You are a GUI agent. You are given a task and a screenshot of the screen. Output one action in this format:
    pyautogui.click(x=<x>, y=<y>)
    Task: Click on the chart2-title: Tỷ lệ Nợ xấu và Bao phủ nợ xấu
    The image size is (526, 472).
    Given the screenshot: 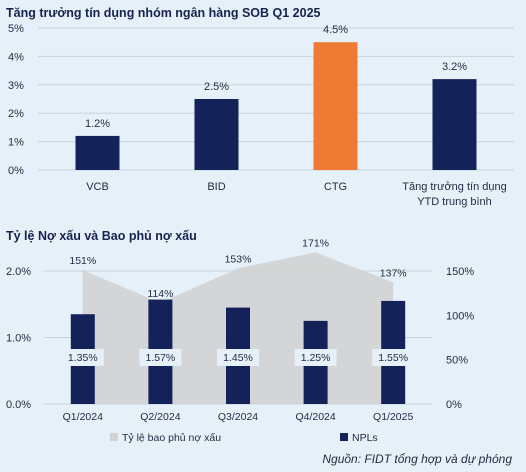 What is the action you would take?
    pyautogui.click(x=101, y=236)
    